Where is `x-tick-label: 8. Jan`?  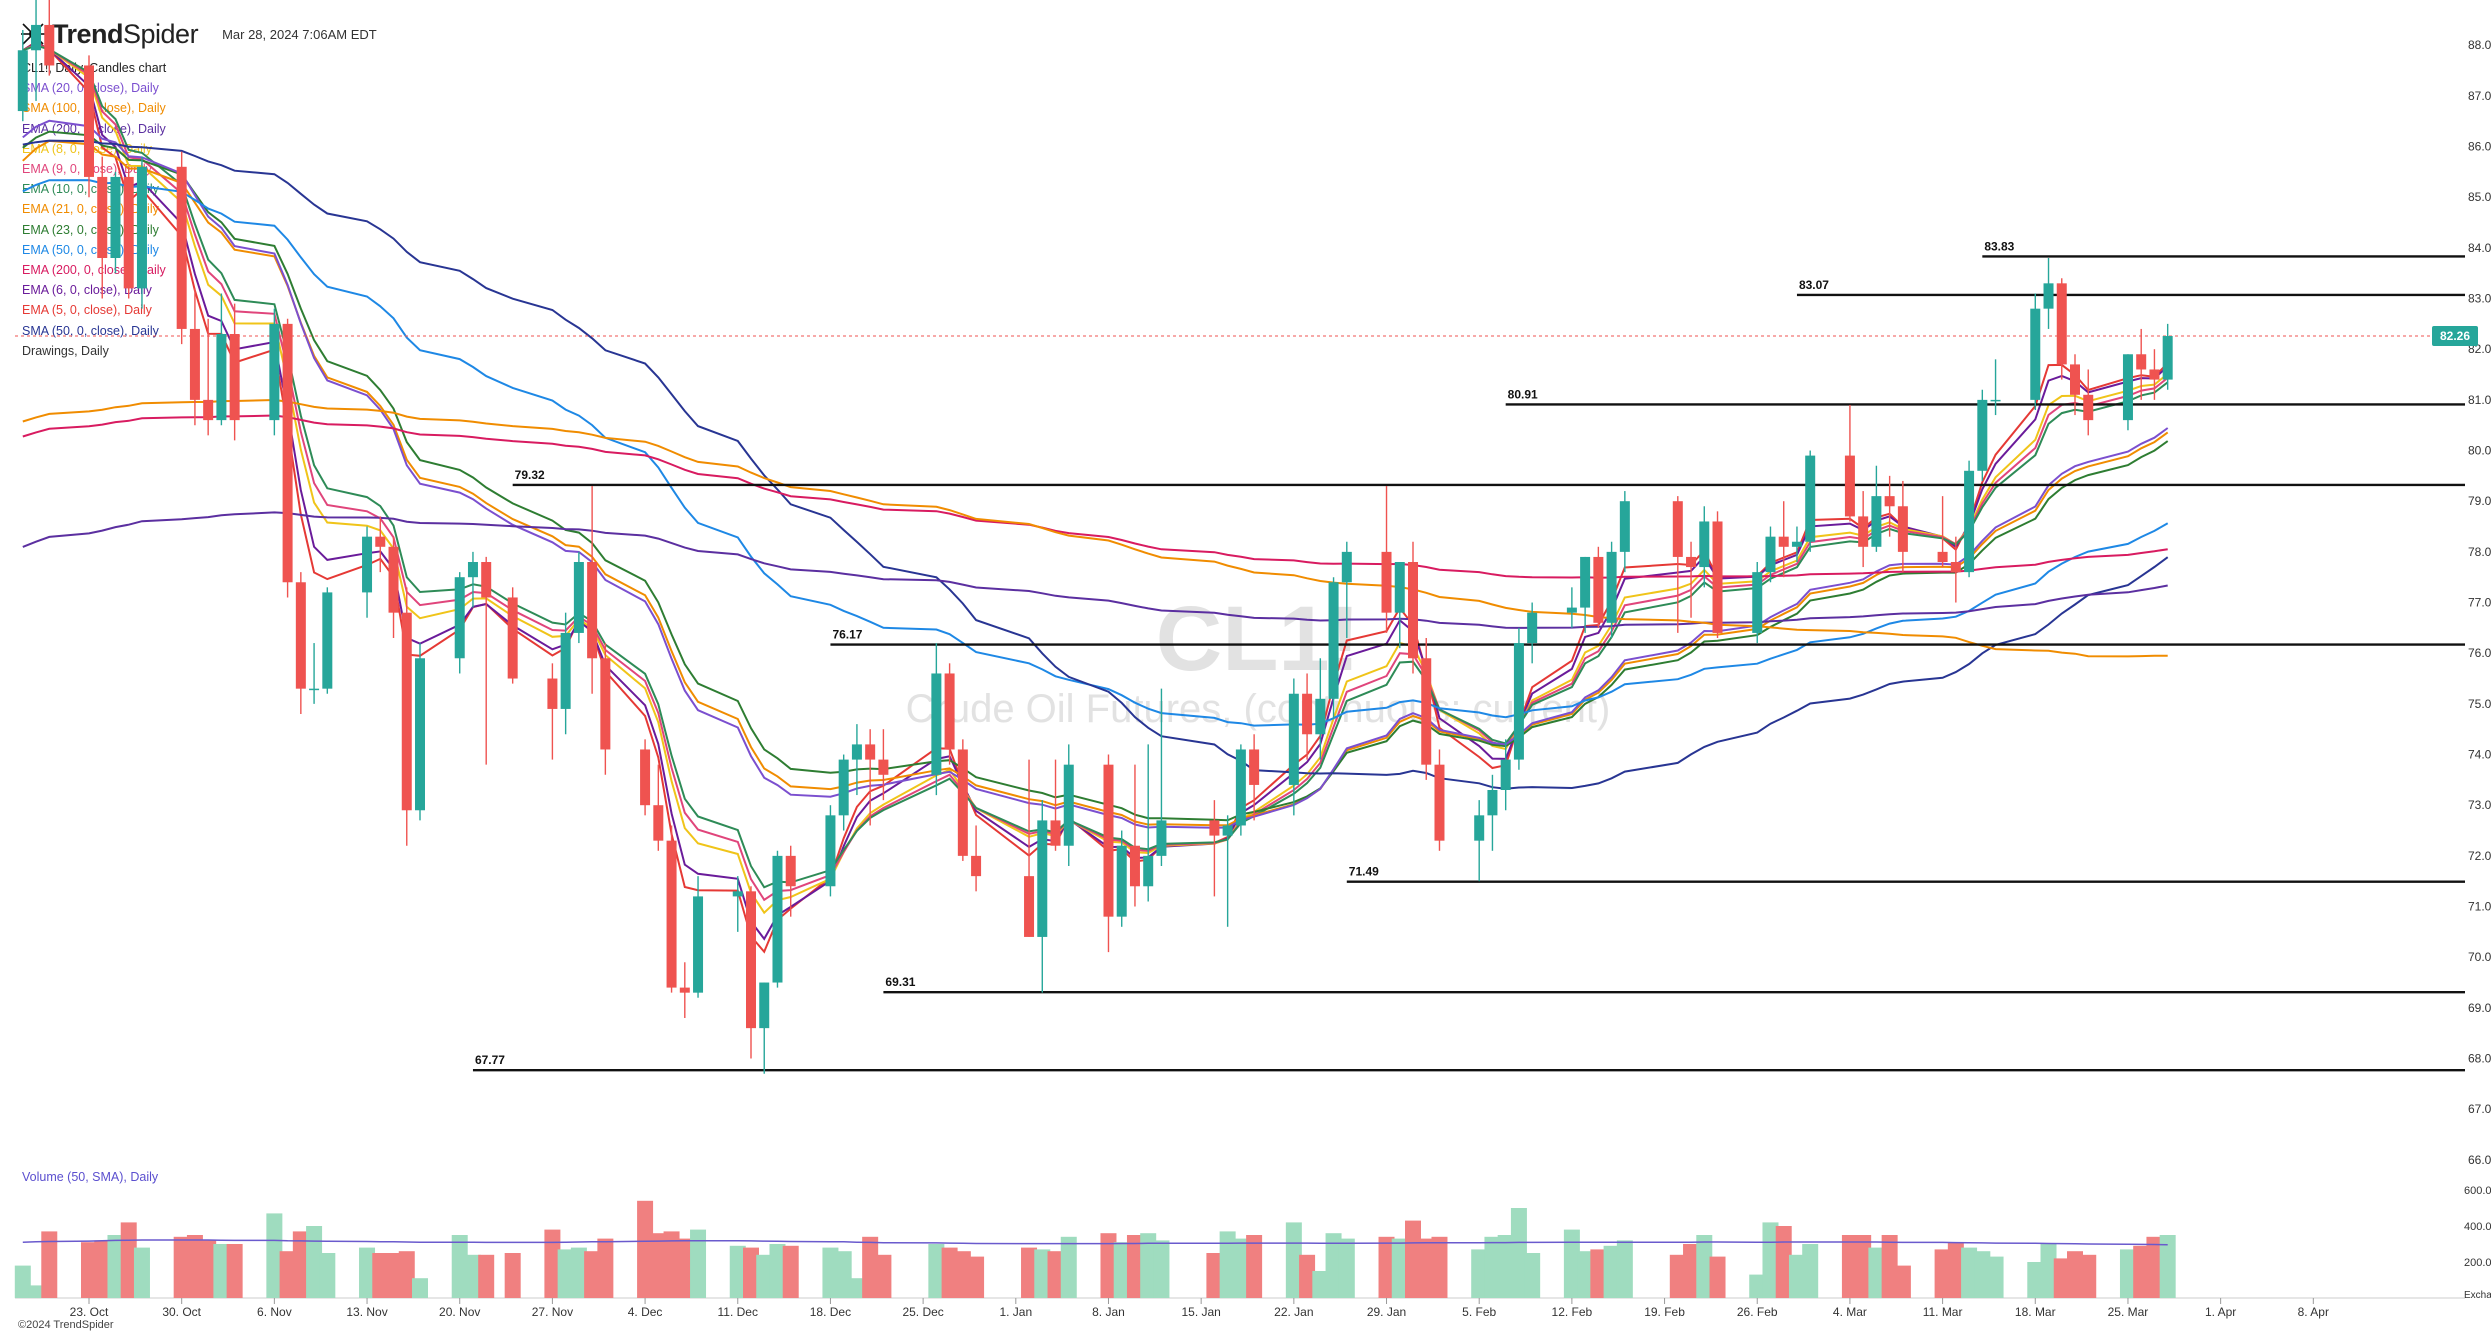 x-tick-label: 8. Jan is located at coordinates (1108, 1312).